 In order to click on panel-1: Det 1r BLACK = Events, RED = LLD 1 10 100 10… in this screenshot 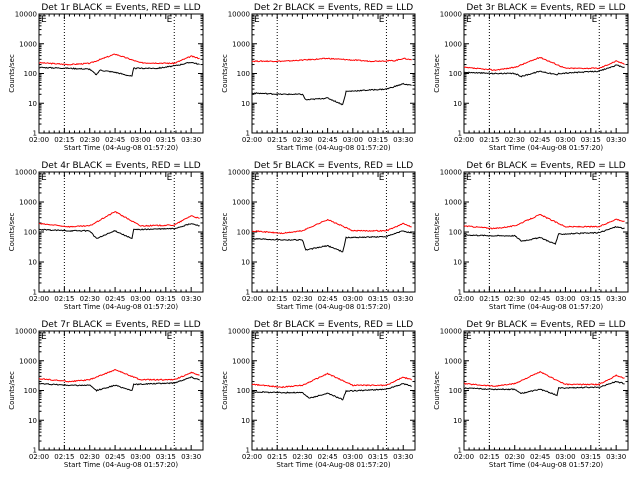, I will do `click(106, 77)`.